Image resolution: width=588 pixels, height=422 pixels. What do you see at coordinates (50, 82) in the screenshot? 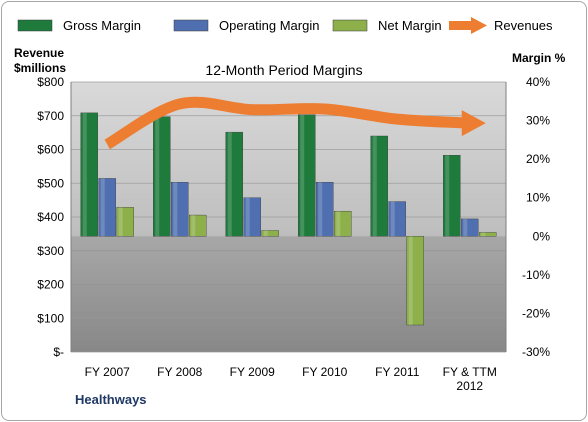
I see `left-tick-label: $800` at bounding box center [50, 82].